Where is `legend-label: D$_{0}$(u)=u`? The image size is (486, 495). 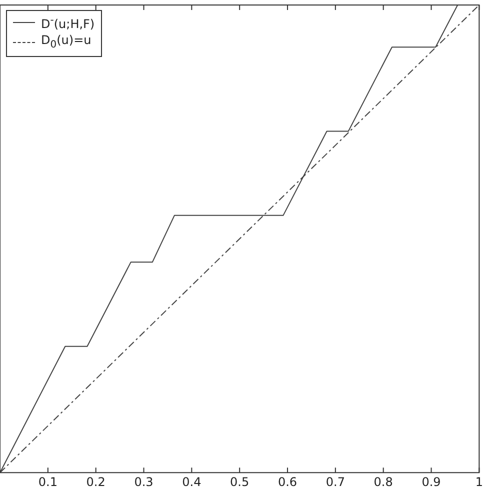
legend-label: D$_{0}$(u)=u is located at coordinates (66, 42).